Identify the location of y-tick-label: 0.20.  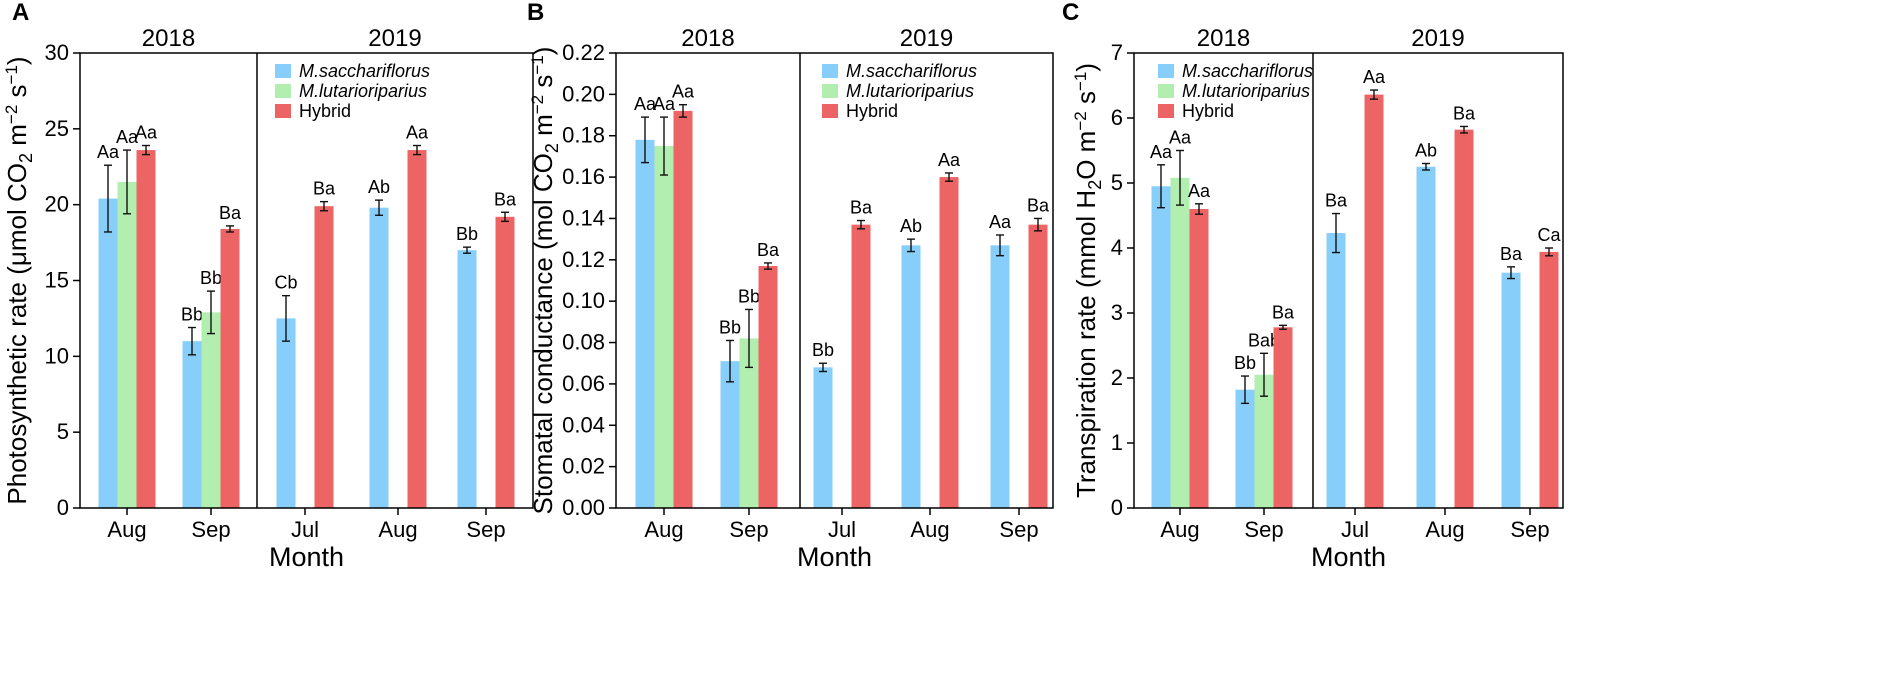
(583, 93).